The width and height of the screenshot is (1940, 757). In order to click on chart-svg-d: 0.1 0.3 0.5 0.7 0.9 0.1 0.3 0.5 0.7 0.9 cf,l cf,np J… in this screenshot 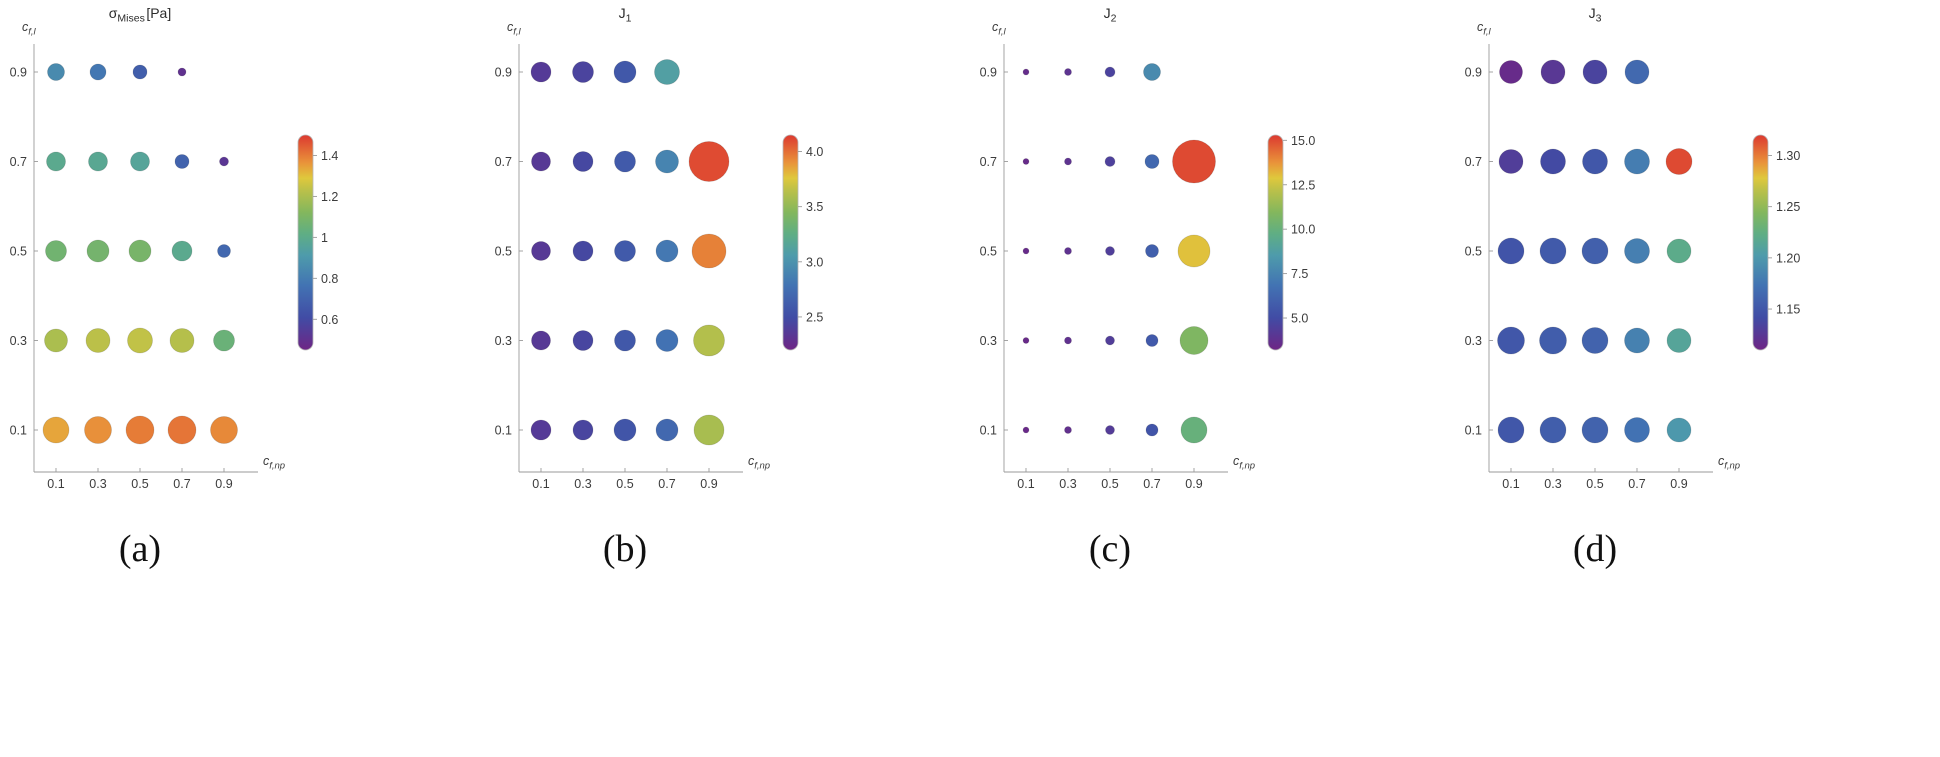, I will do `click(1633, 248)`.